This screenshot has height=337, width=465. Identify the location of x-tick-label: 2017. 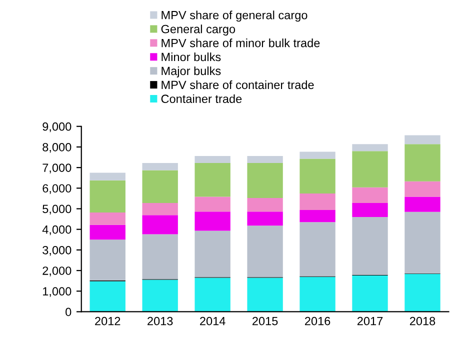
(370, 321).